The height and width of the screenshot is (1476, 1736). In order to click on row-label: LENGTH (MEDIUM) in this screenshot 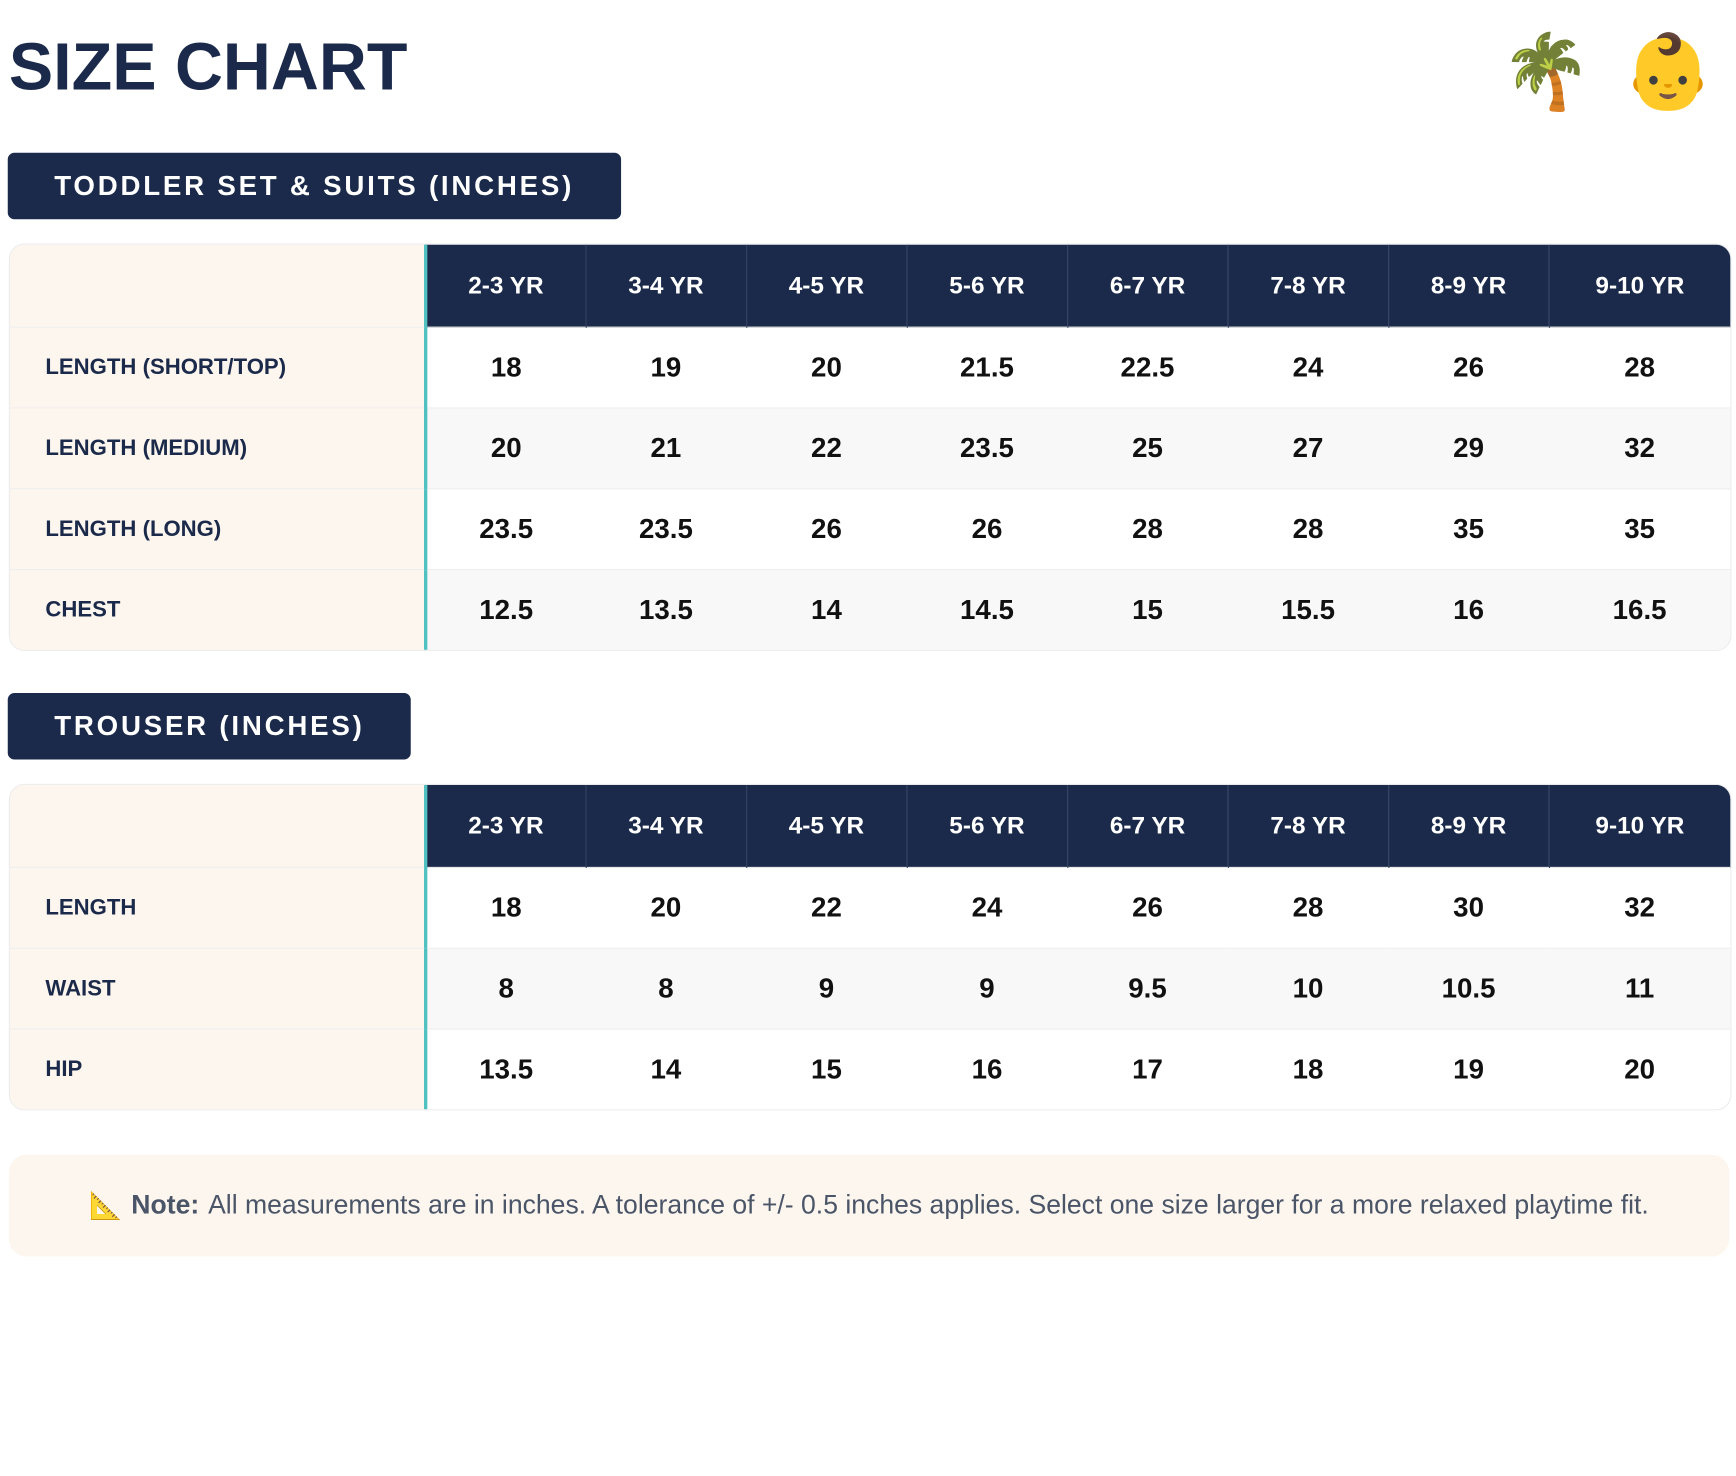, I will do `click(218, 448)`.